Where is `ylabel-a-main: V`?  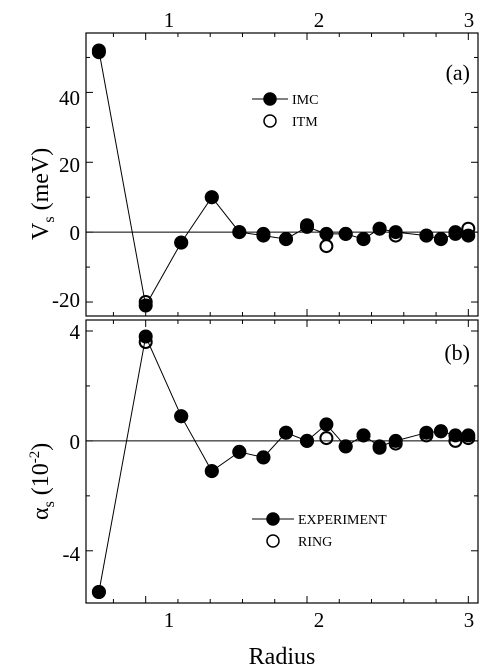 ylabel-a-main: V is located at coordinates (41, 231).